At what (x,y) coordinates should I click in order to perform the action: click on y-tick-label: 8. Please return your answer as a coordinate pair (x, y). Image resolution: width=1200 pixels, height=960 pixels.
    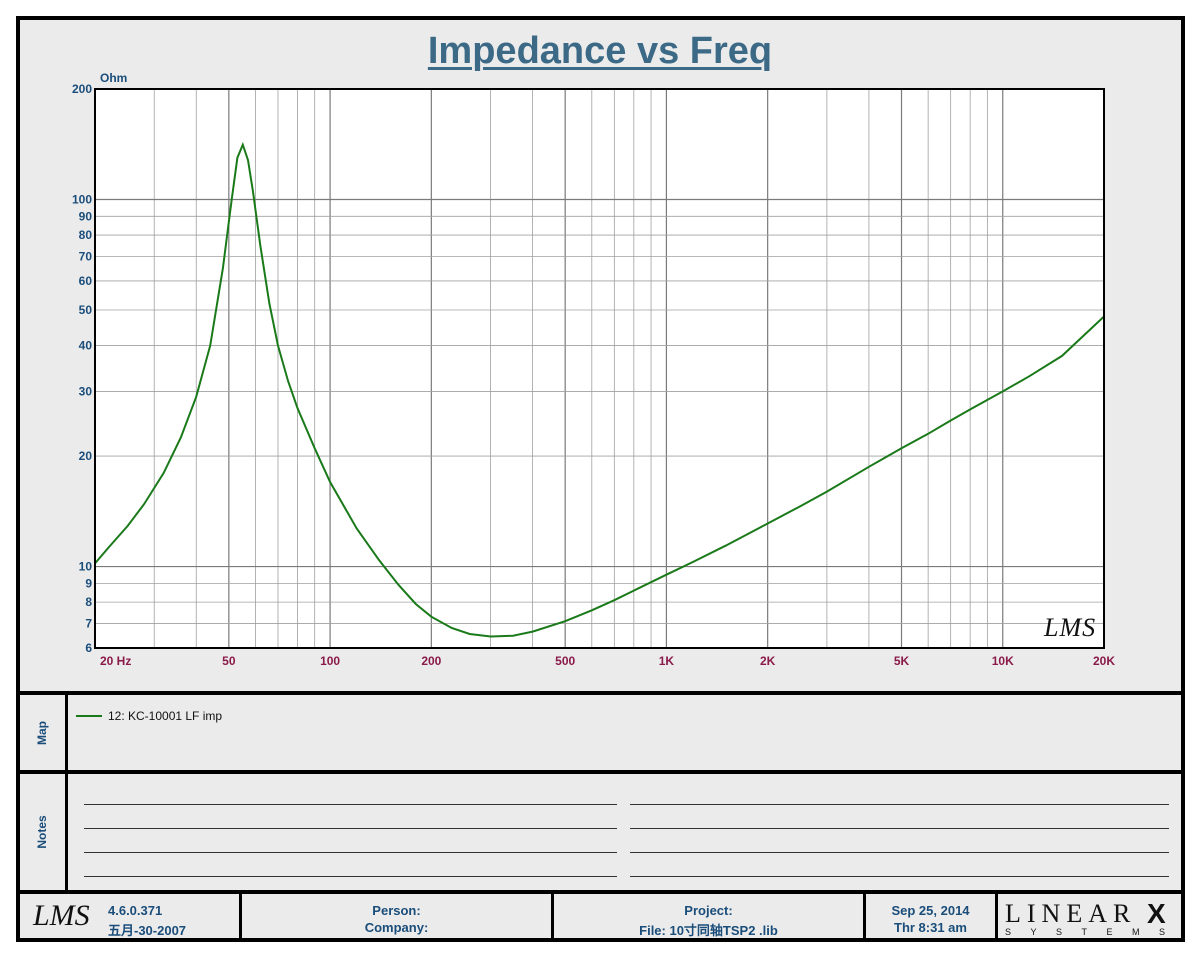
    Looking at the image, I should click on (88, 602).